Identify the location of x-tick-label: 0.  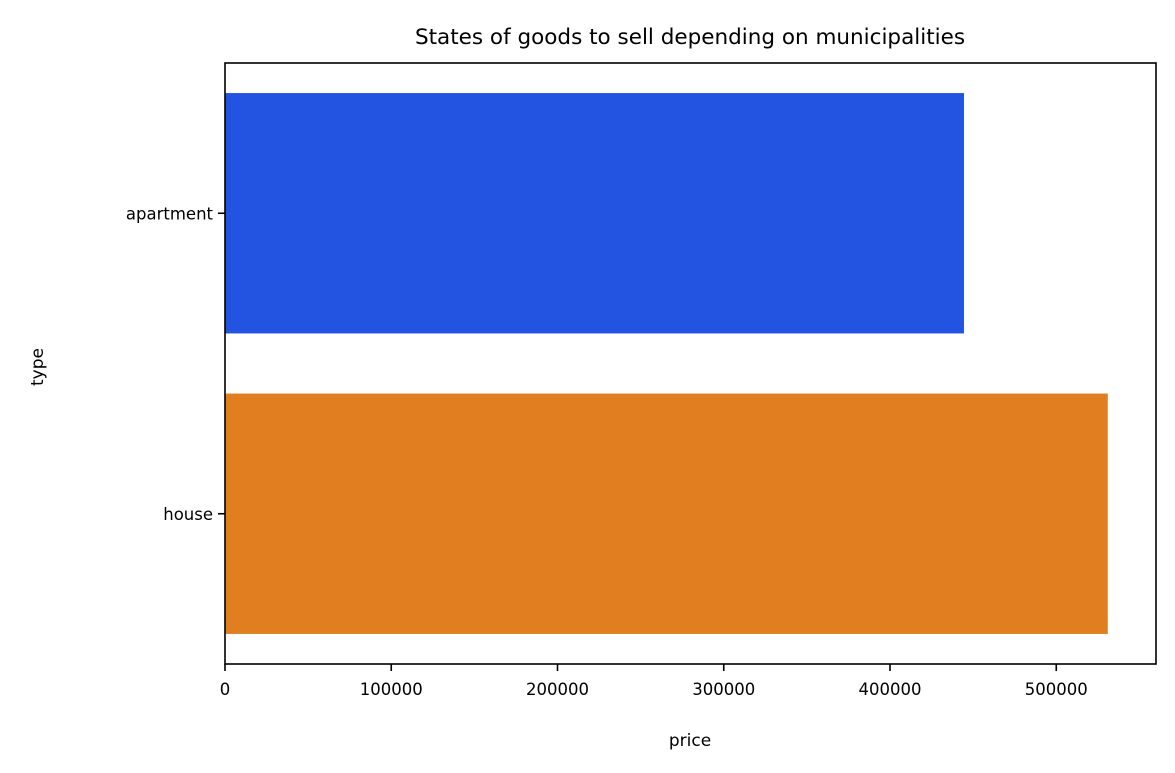
(225, 689).